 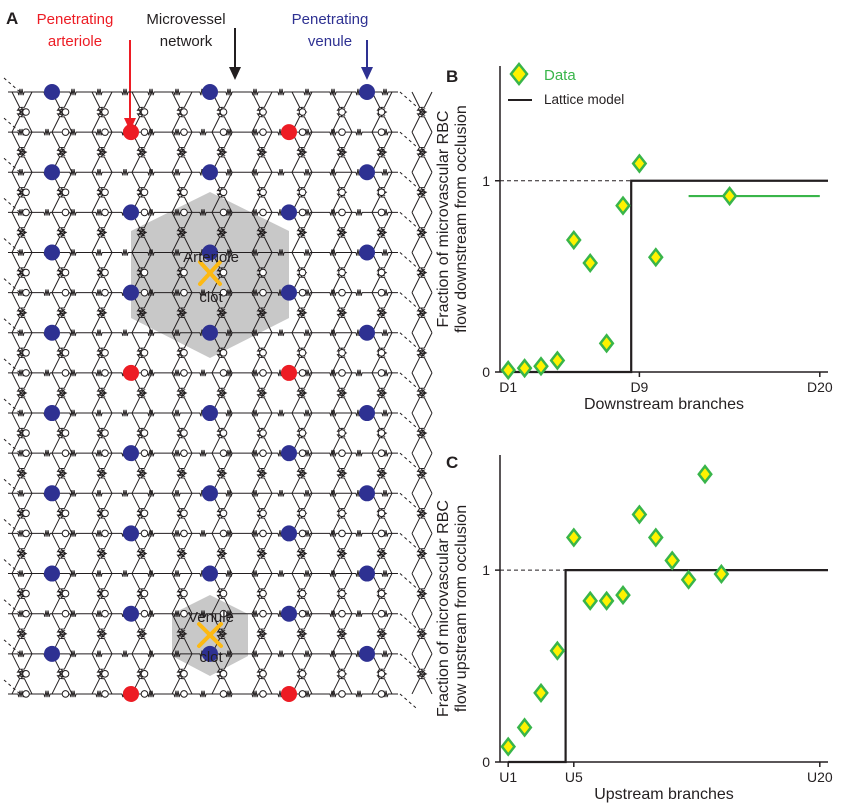 What do you see at coordinates (443, 608) in the screenshot?
I see `y-axis-title-line1: Fraction of microvascular RBC` at bounding box center [443, 608].